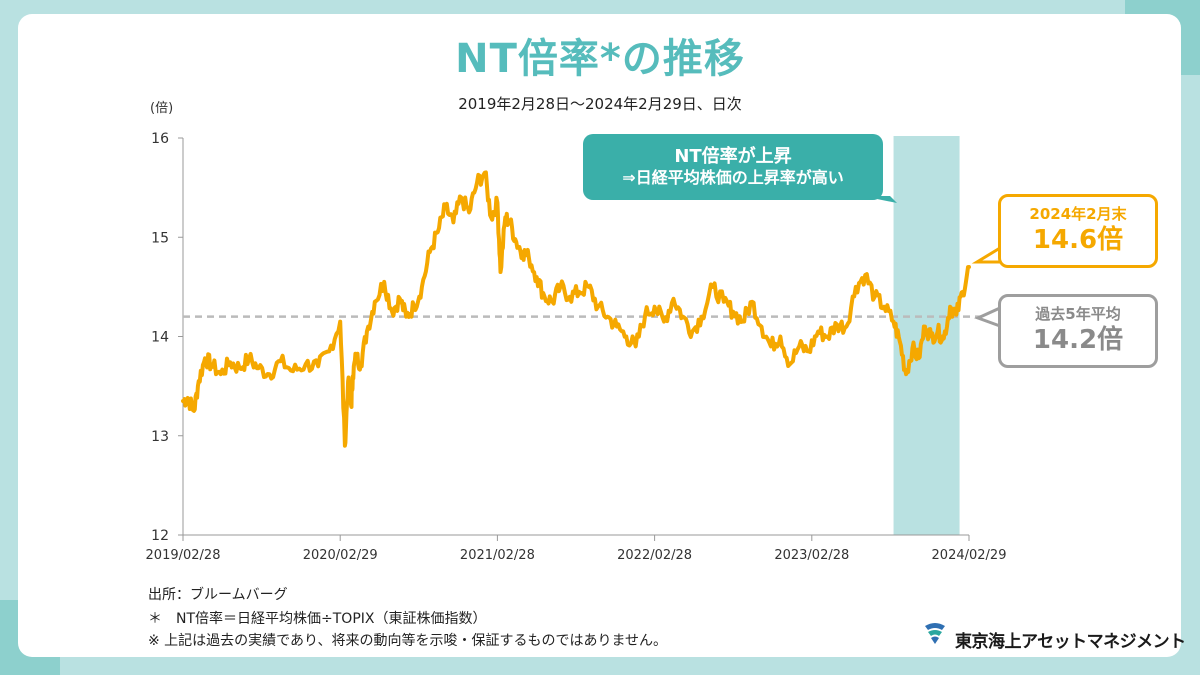 The image size is (1200, 675). I want to click on y-tick-label: 14, so click(160, 338).